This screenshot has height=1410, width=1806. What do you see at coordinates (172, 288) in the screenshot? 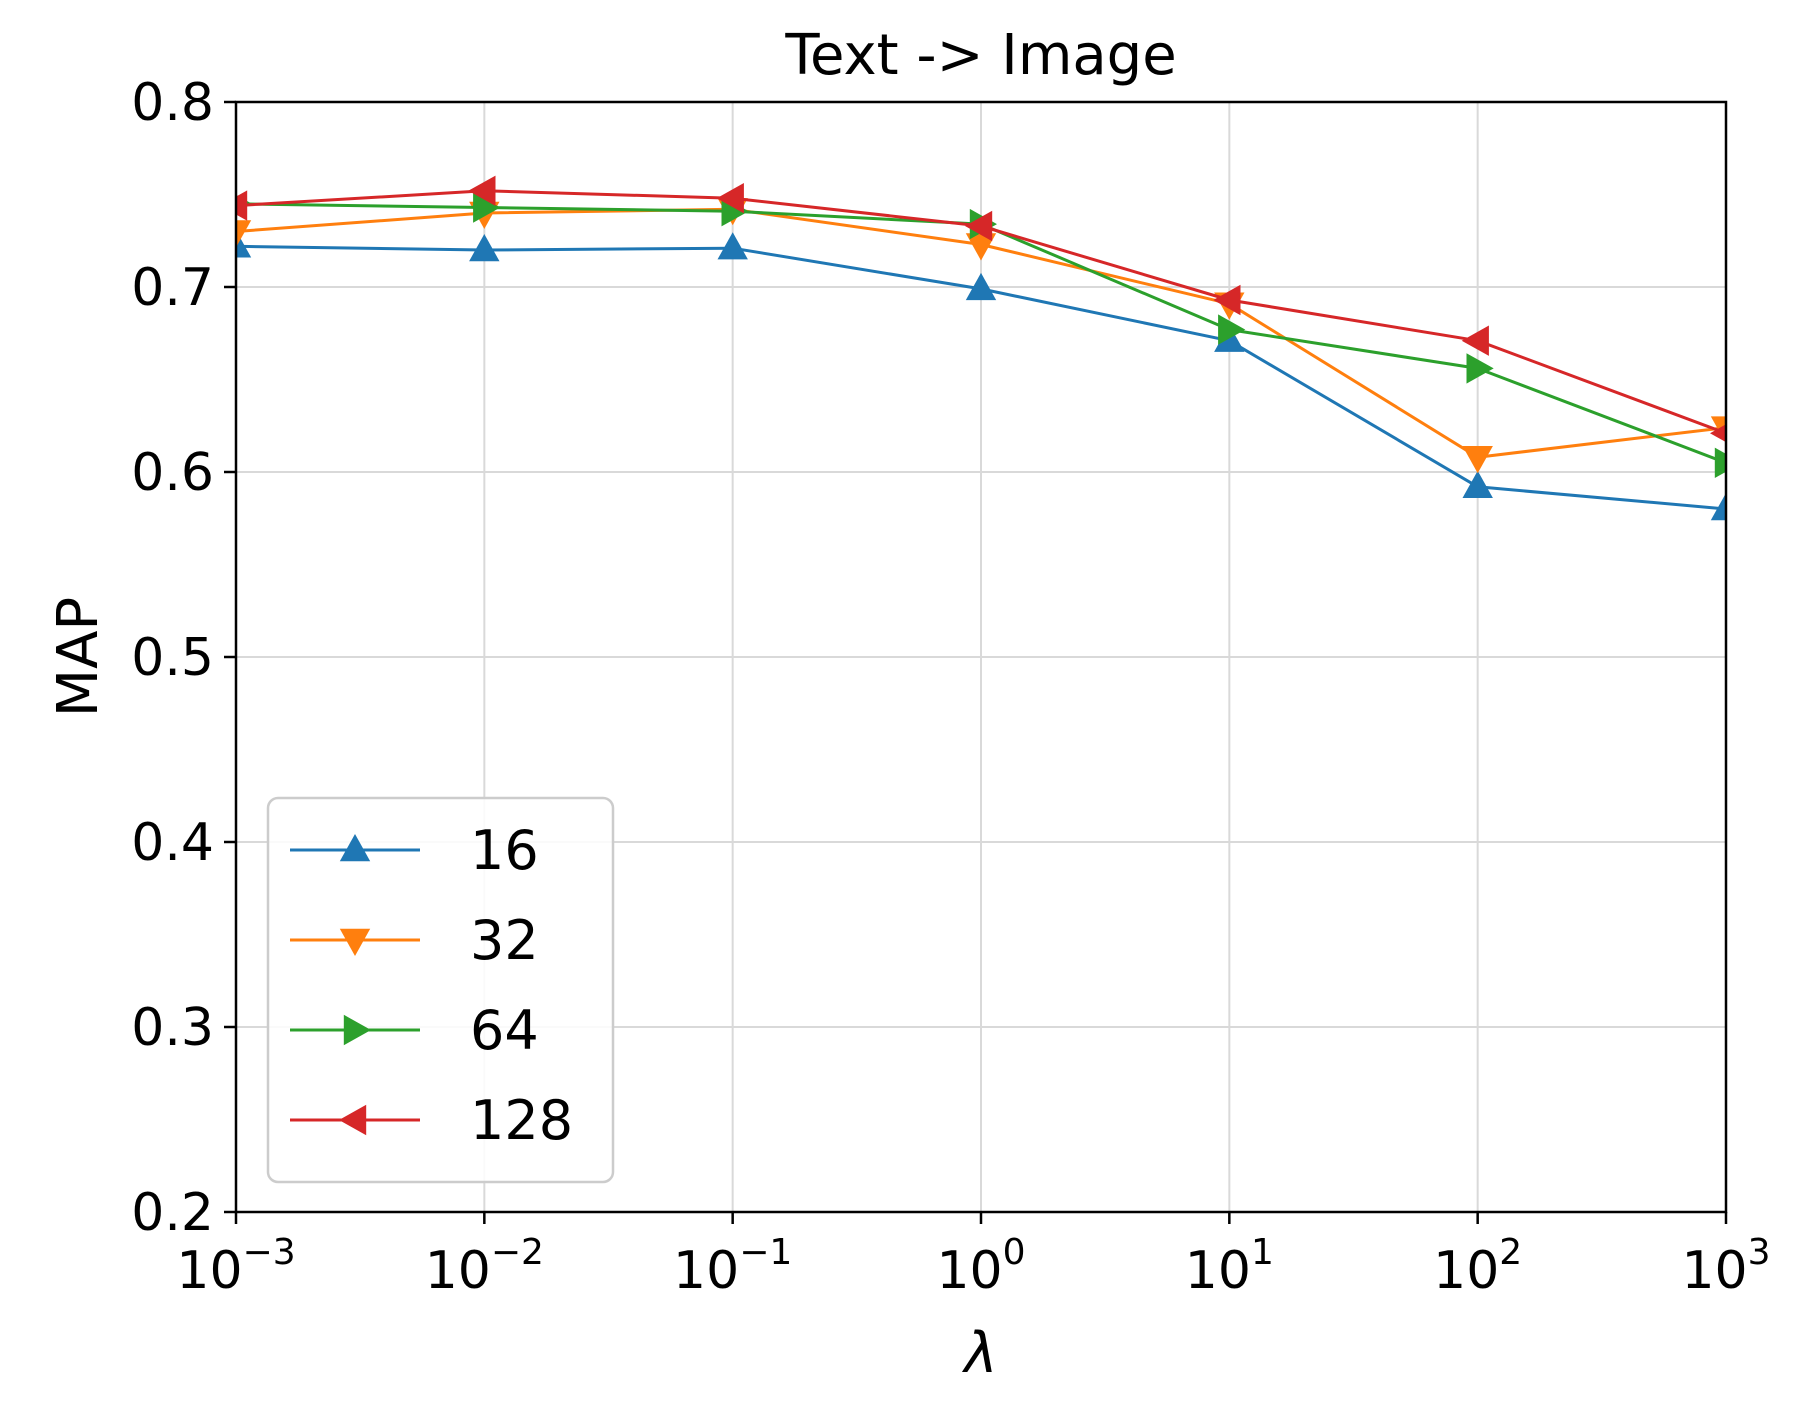
I see `y-tick-label: 0.7` at bounding box center [172, 288].